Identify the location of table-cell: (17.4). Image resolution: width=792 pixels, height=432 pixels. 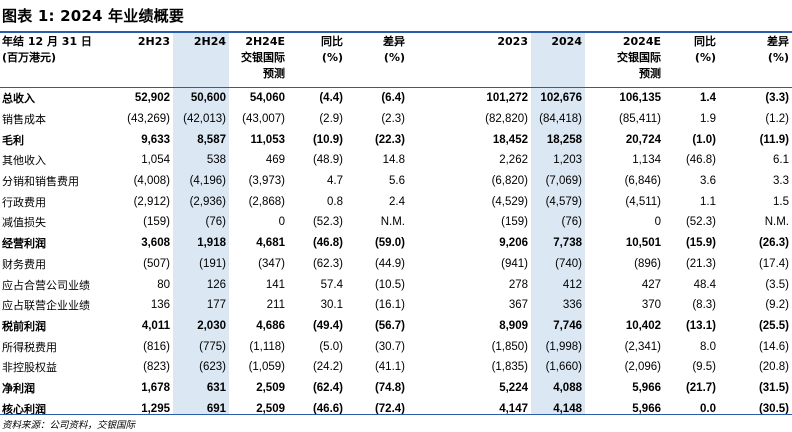
(773, 263).